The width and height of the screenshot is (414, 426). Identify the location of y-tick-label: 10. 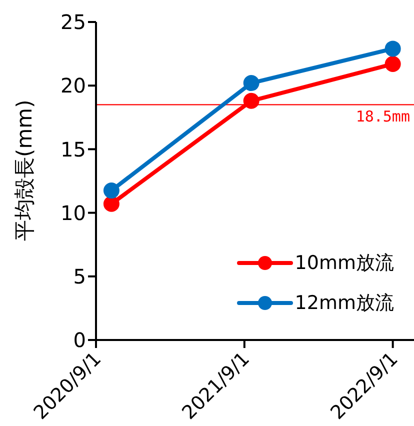
(73, 212).